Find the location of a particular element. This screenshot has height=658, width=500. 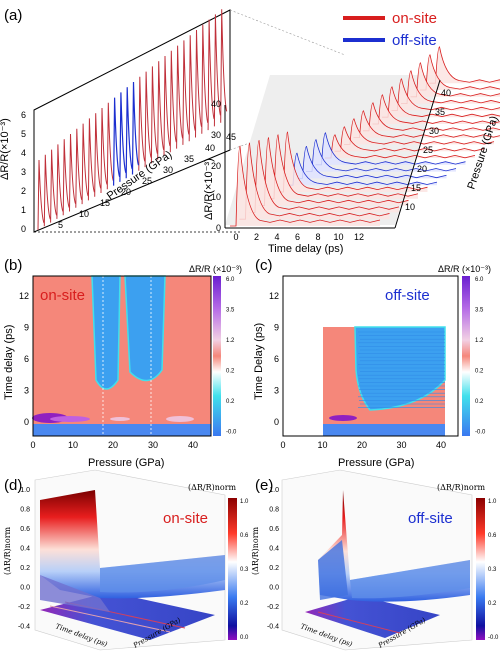

panel-b-cbar-ticks: 6.03.51.20.20.2-0.0 is located at coordinates (231, 356).